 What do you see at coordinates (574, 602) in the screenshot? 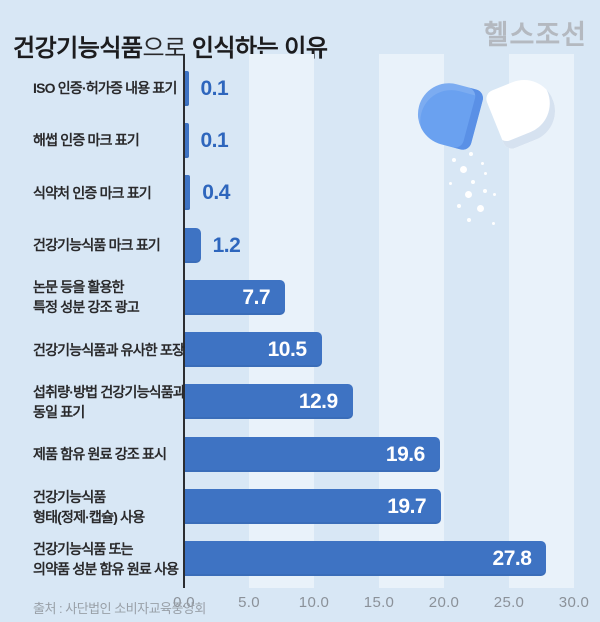
I see `x-tick-label: 30.0` at bounding box center [574, 602].